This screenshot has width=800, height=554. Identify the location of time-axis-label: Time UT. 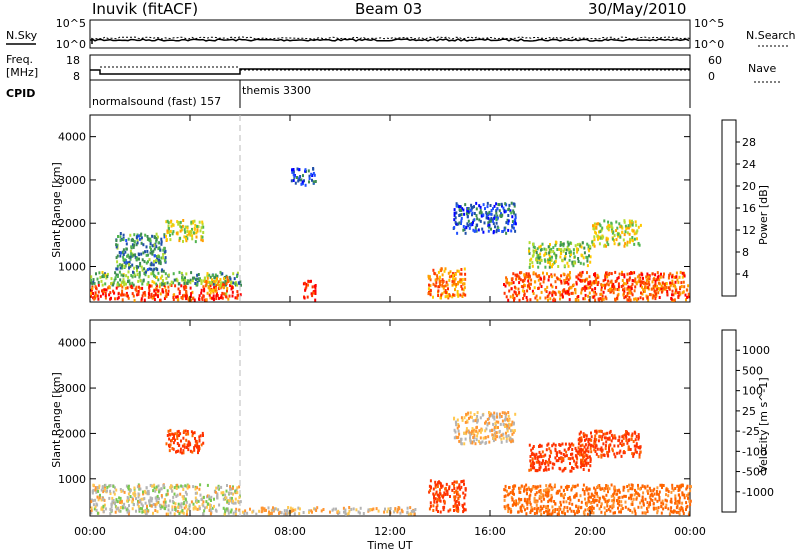
(389, 545).